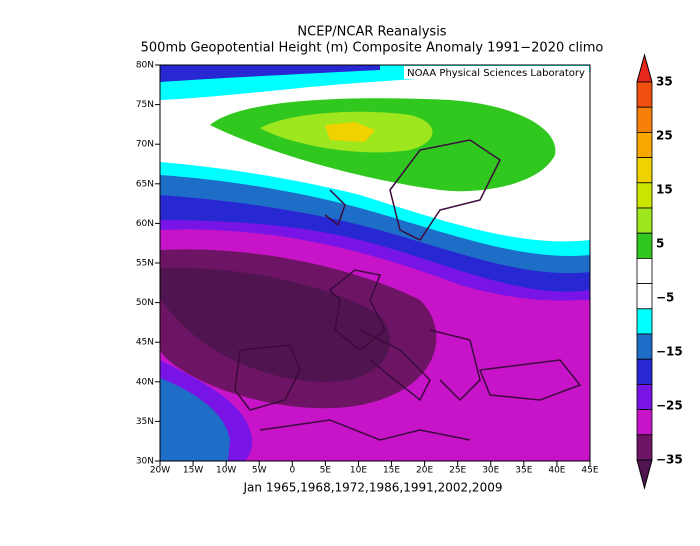 Image resolution: width=700 pixels, height=546 pixels. I want to click on credit-box, so click(496, 72).